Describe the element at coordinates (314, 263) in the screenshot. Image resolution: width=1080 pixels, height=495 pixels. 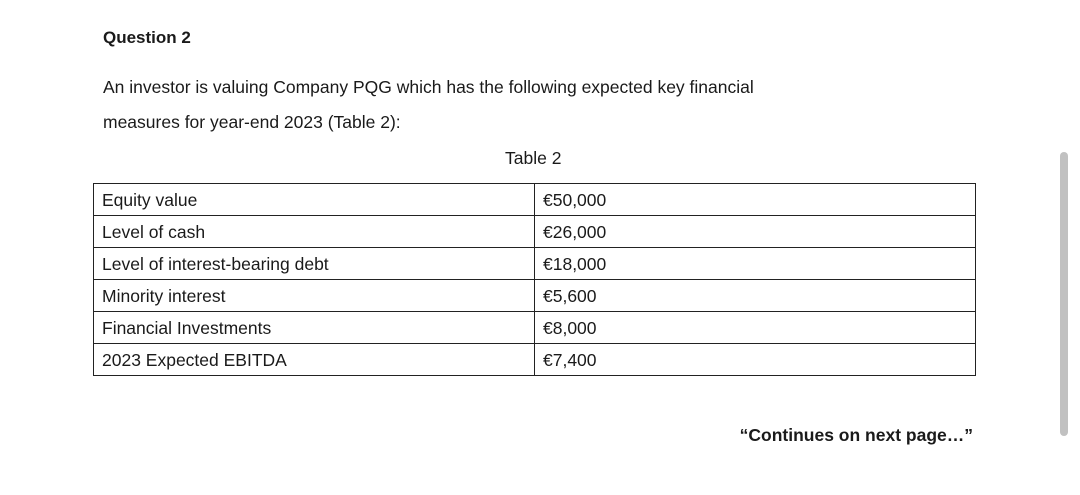
I see `row-label: Level of interest-bearing debt` at that location.